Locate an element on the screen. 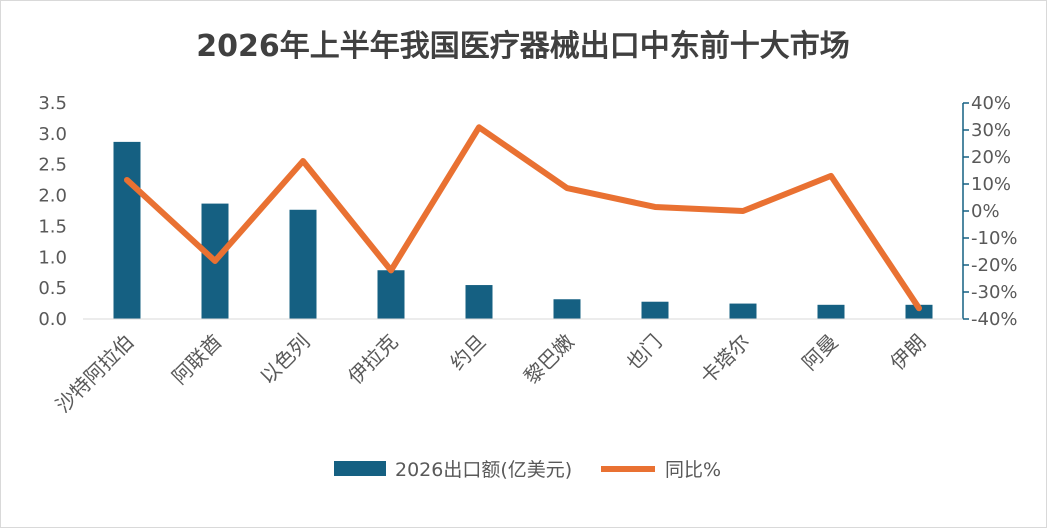 Image resolution: width=1047 pixels, height=528 pixels. legend-line-label: 同比% is located at coordinates (693, 470).